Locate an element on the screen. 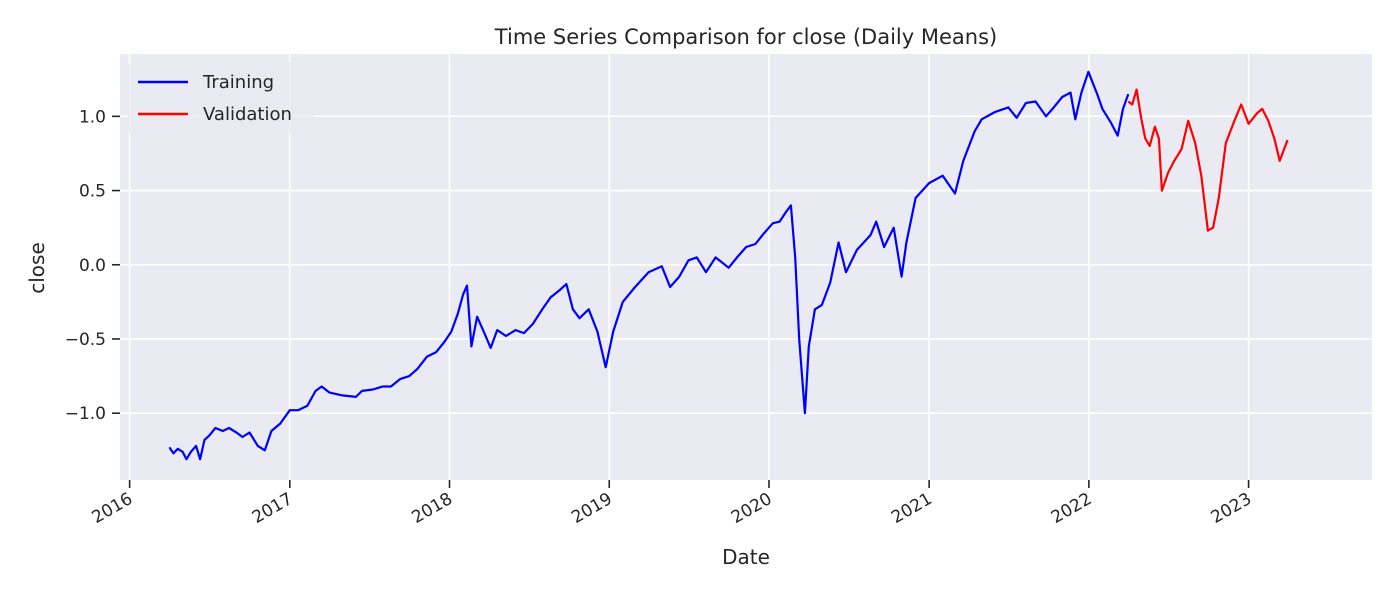 The height and width of the screenshot is (600, 1400). series-line-validation is located at coordinates (1208, 160).